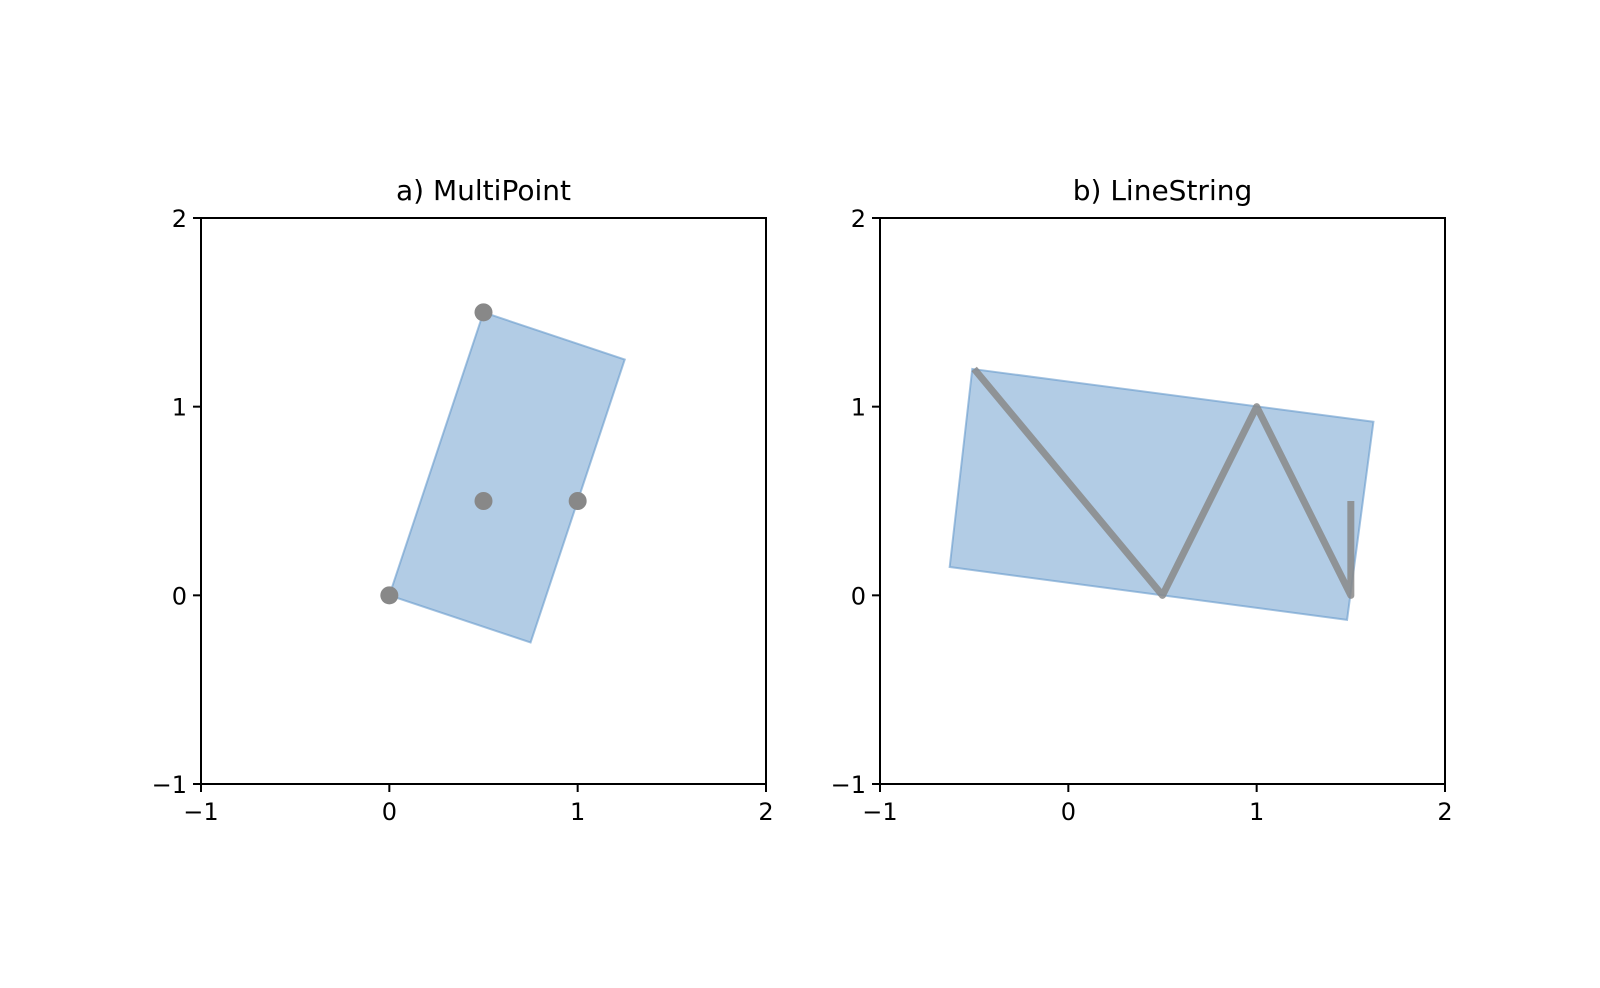 The height and width of the screenshot is (988, 1600). What do you see at coordinates (1163, 190) in the screenshot?
I see `subplot-title: b) LineString` at bounding box center [1163, 190].